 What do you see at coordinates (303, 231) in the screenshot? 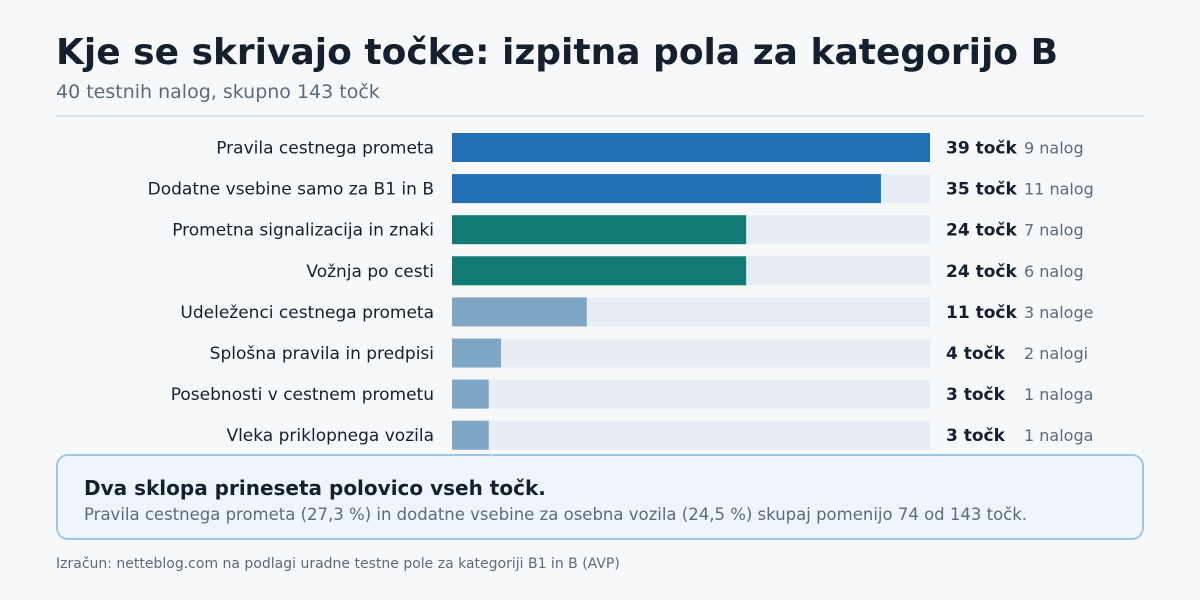
I see `category-label: Prometna signalizacija in znaki` at bounding box center [303, 231].